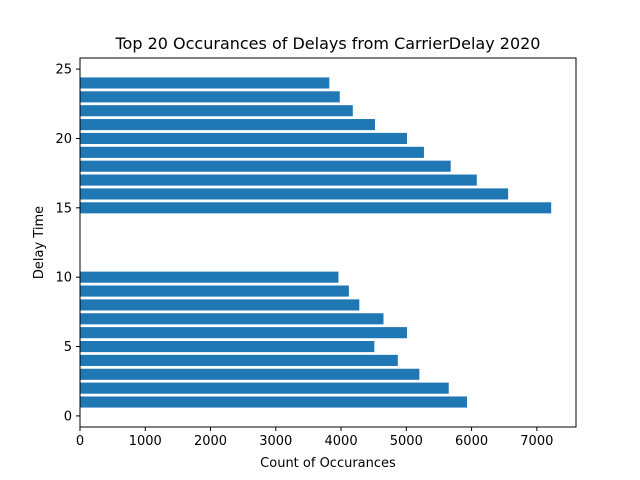 The height and width of the screenshot is (480, 640). Describe the element at coordinates (328, 463) in the screenshot. I see `x-axis-label: Count of Occurances` at that location.